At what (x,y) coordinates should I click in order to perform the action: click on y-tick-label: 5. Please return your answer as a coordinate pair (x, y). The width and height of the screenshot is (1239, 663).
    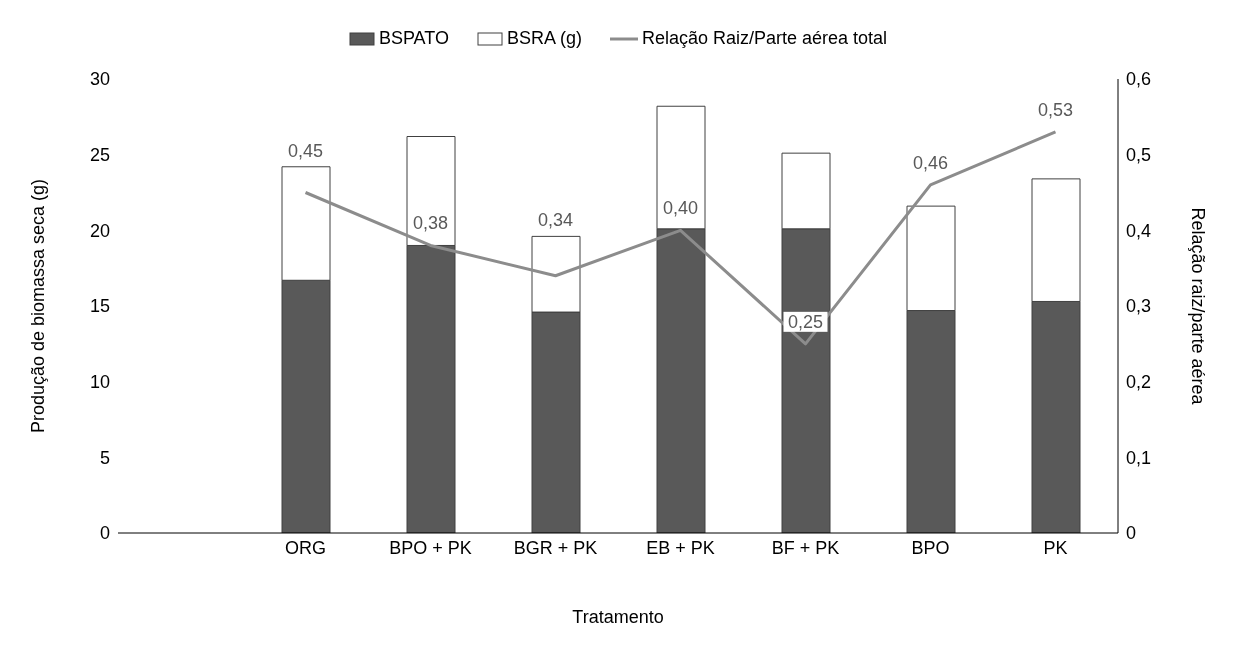
    Looking at the image, I should click on (104, 457).